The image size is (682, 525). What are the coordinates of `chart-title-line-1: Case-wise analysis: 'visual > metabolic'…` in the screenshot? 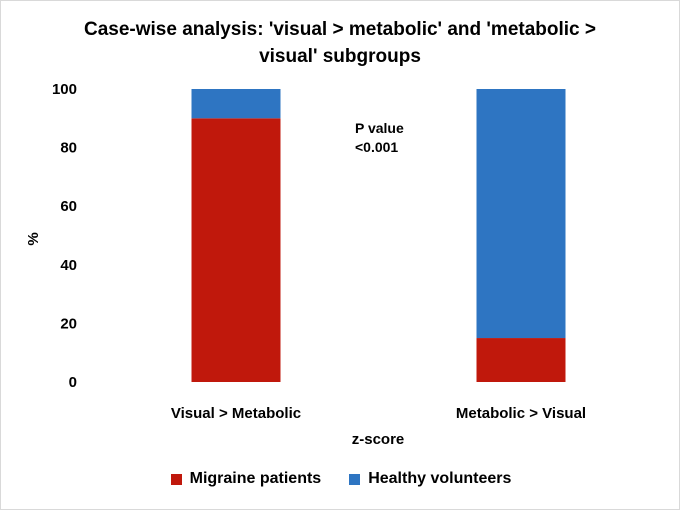 It's located at (340, 29).